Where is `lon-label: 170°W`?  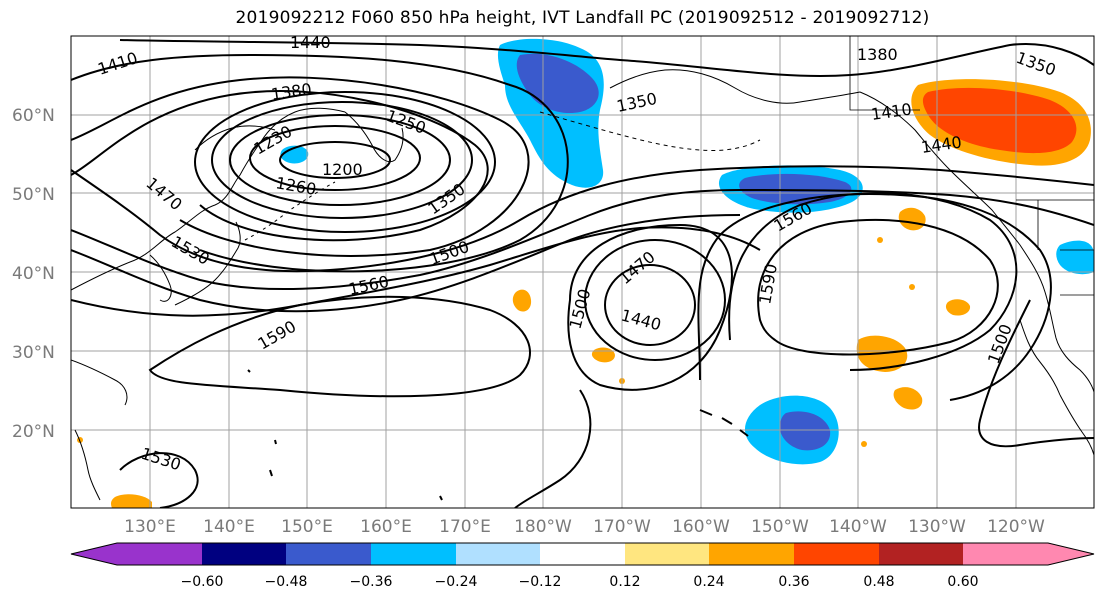 lon-label: 170°W is located at coordinates (622, 527).